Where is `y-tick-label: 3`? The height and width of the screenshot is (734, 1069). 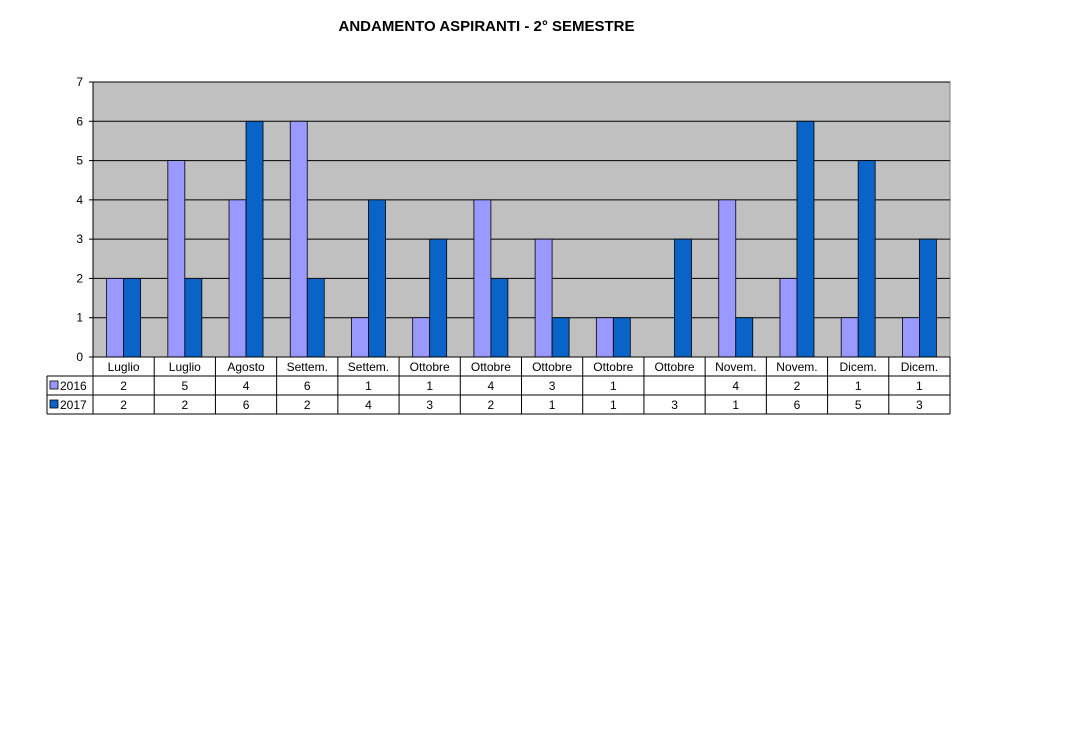 y-tick-label: 3 is located at coordinates (79, 239).